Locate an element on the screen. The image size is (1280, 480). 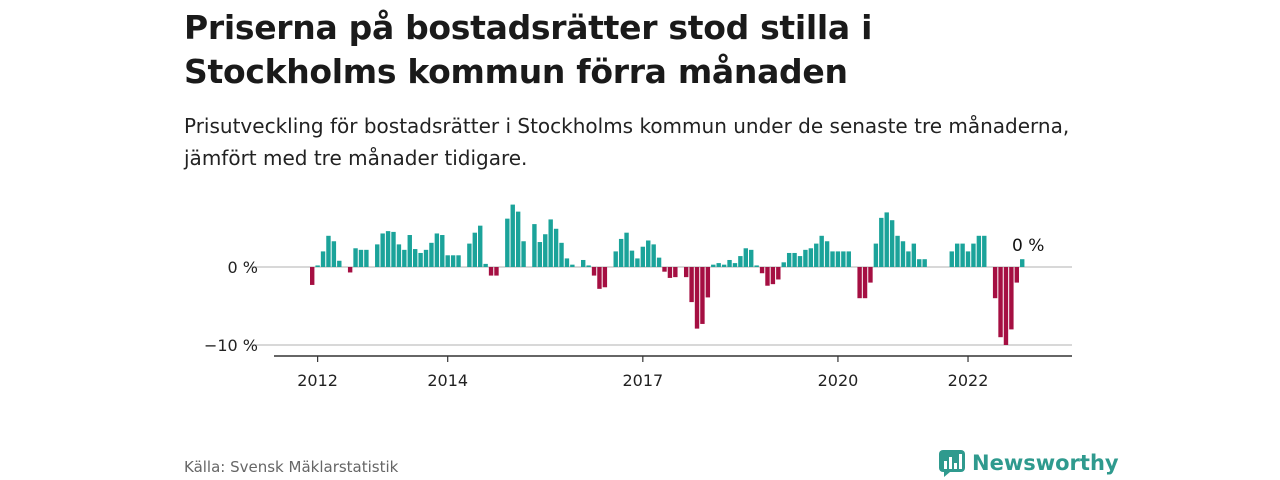
brand-name: Newsworthy is located at coordinates (1045, 463).